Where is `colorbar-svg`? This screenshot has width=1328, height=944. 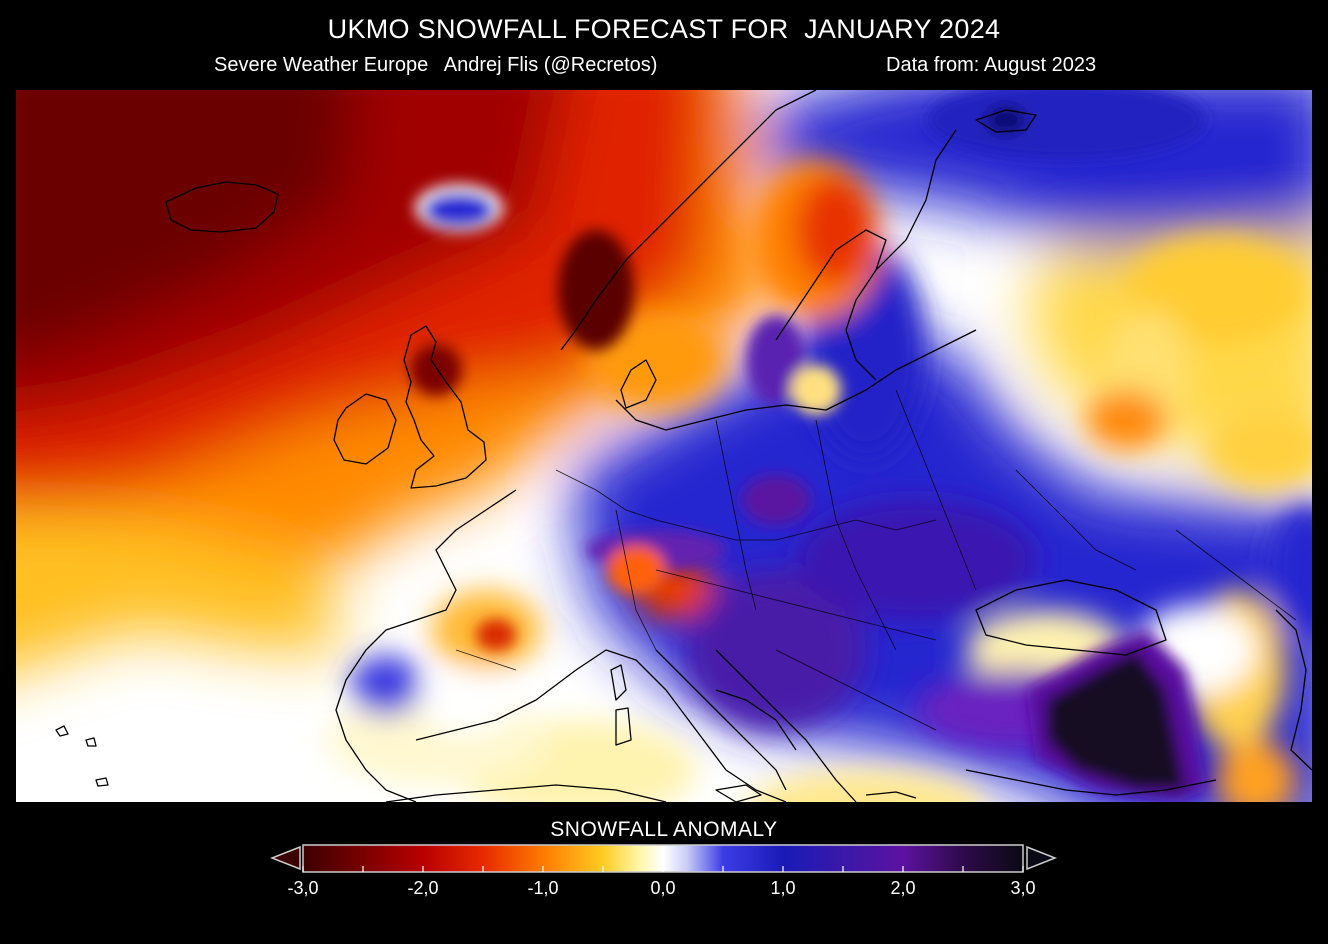
colorbar-svg is located at coordinates (663, 858).